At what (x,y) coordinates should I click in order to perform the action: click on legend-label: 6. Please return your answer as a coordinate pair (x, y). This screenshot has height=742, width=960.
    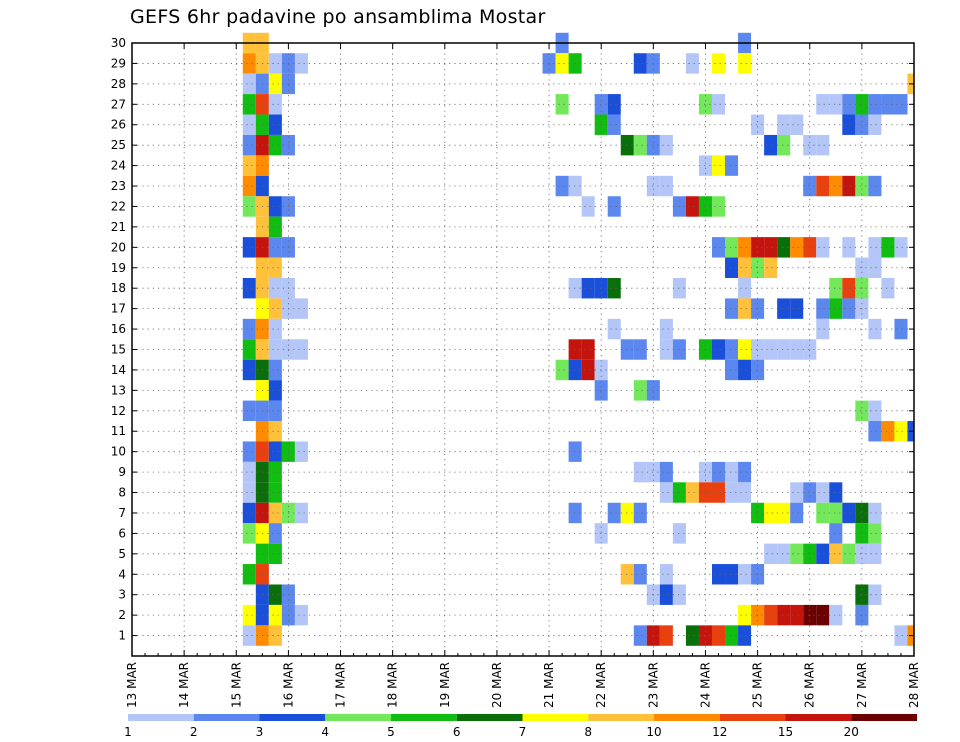
    Looking at the image, I should click on (457, 732).